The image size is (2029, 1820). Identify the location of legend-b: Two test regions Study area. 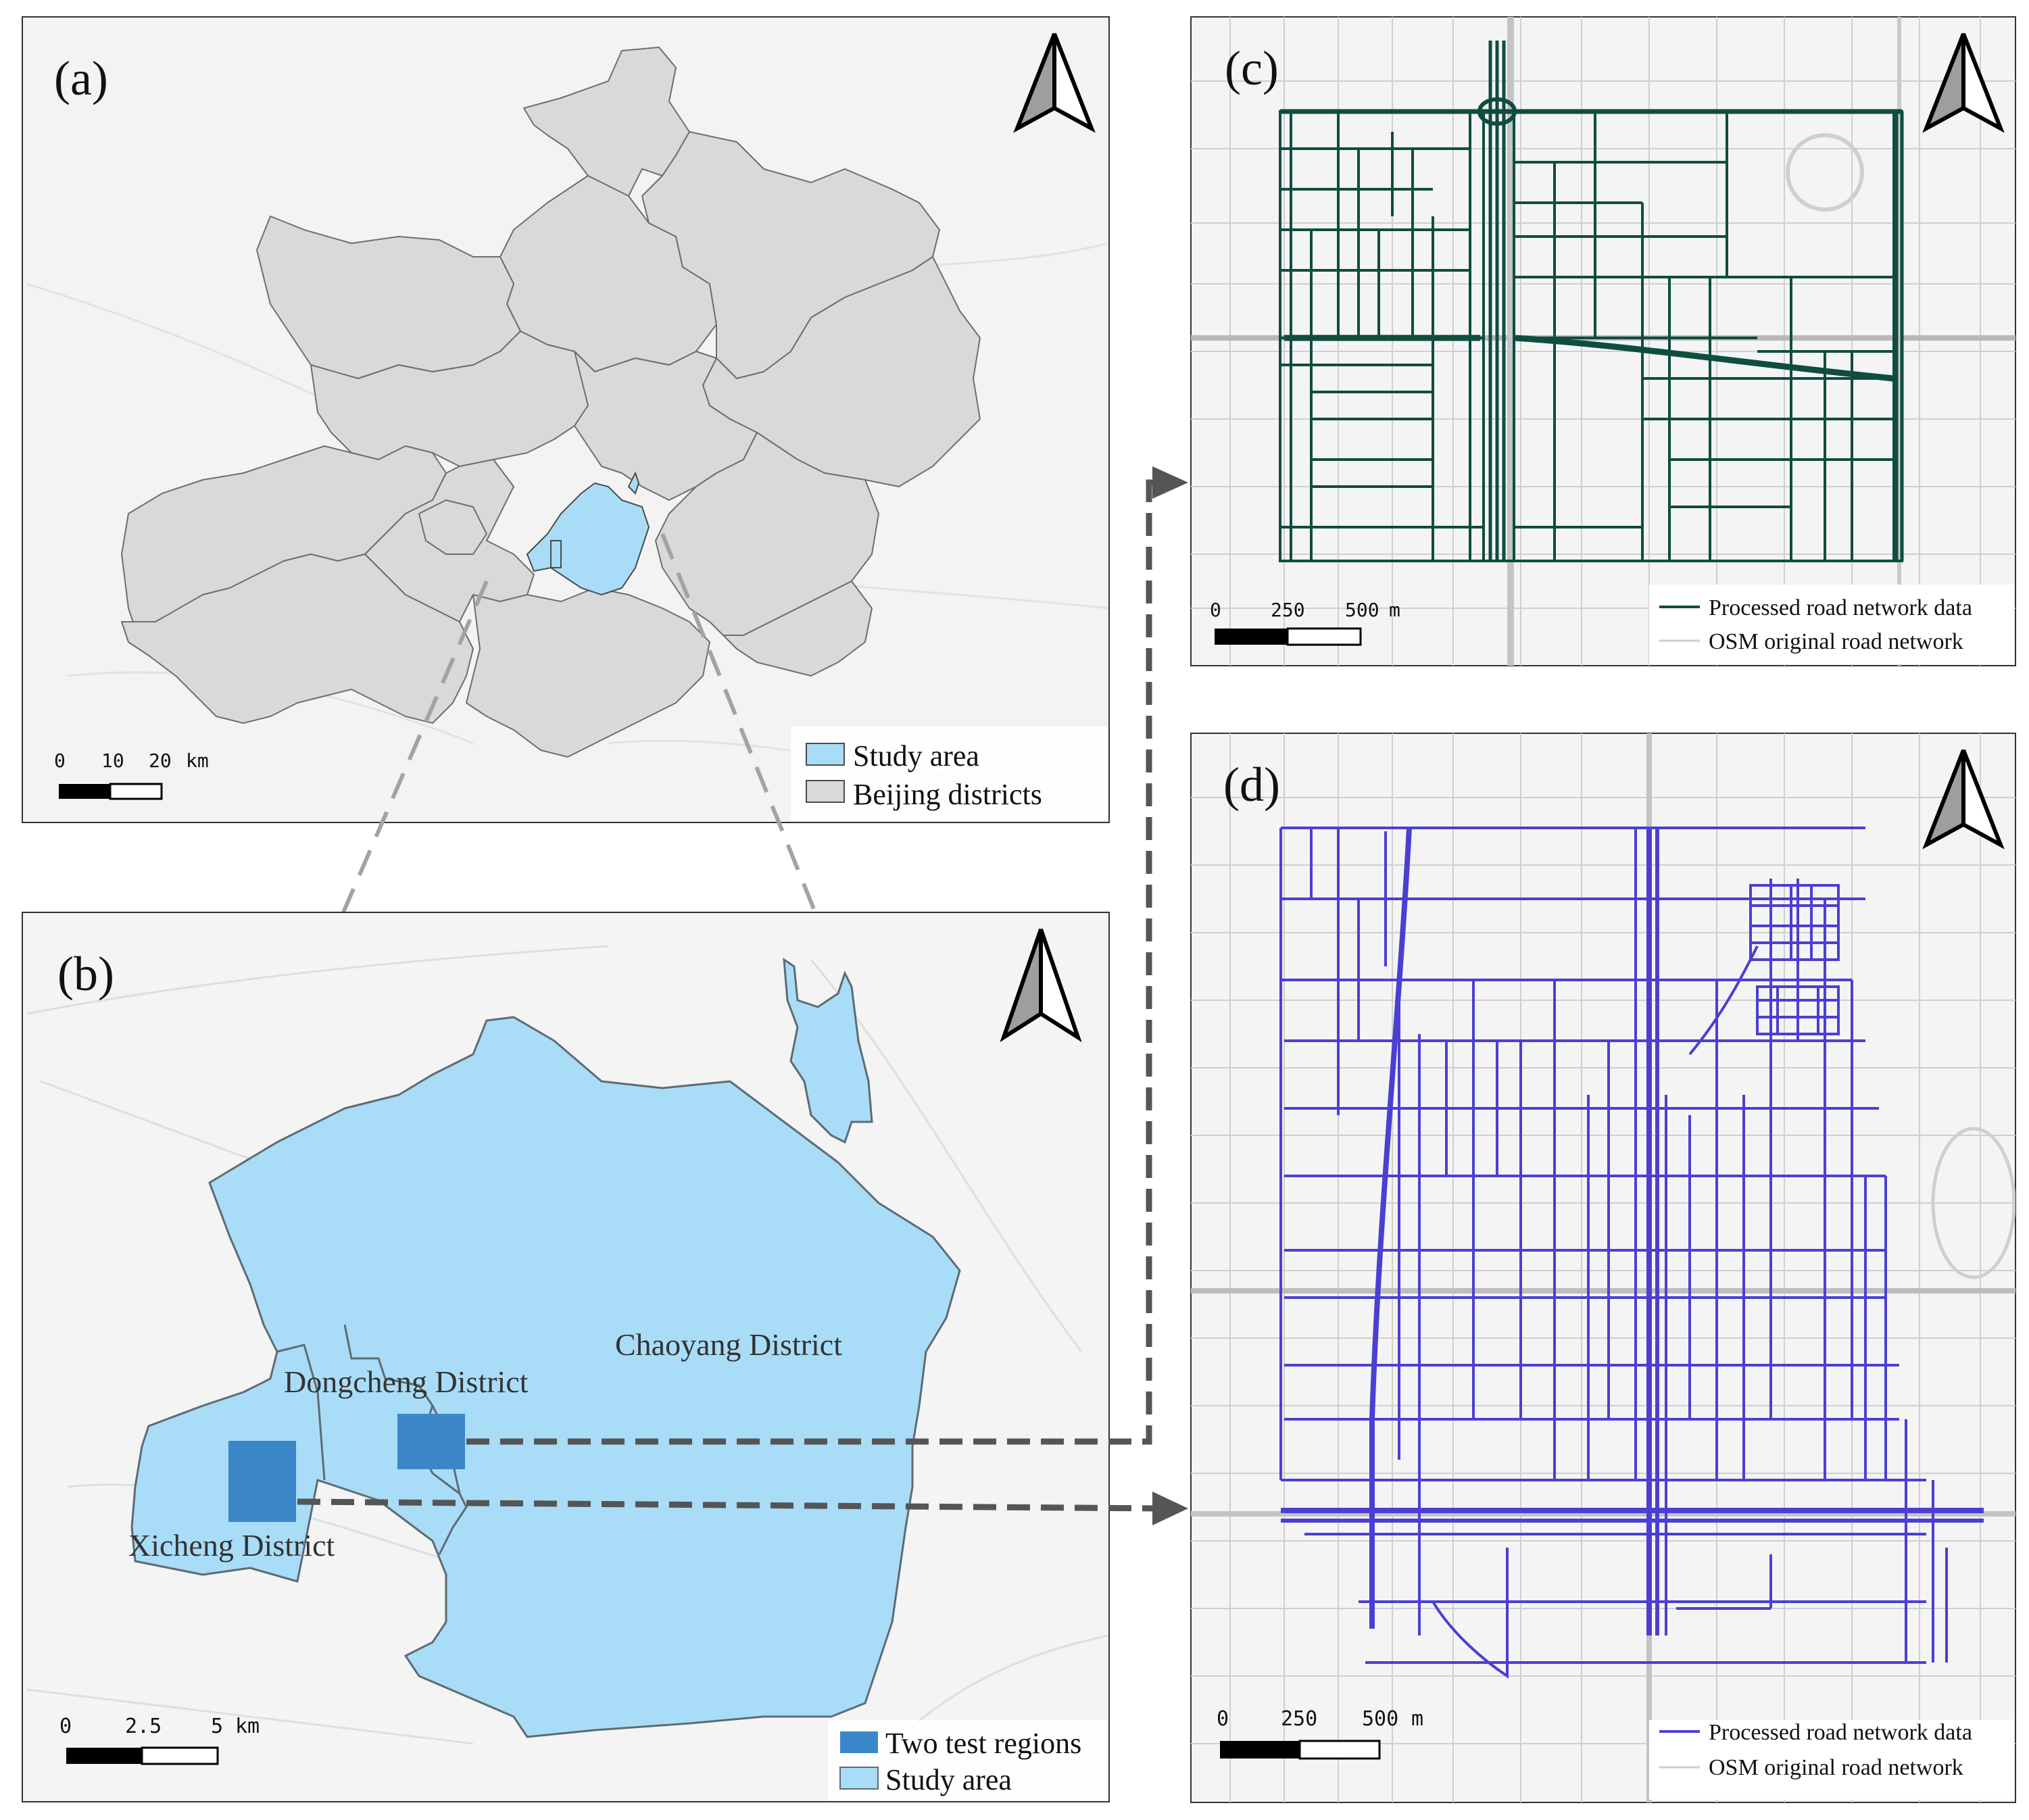
(968, 1760).